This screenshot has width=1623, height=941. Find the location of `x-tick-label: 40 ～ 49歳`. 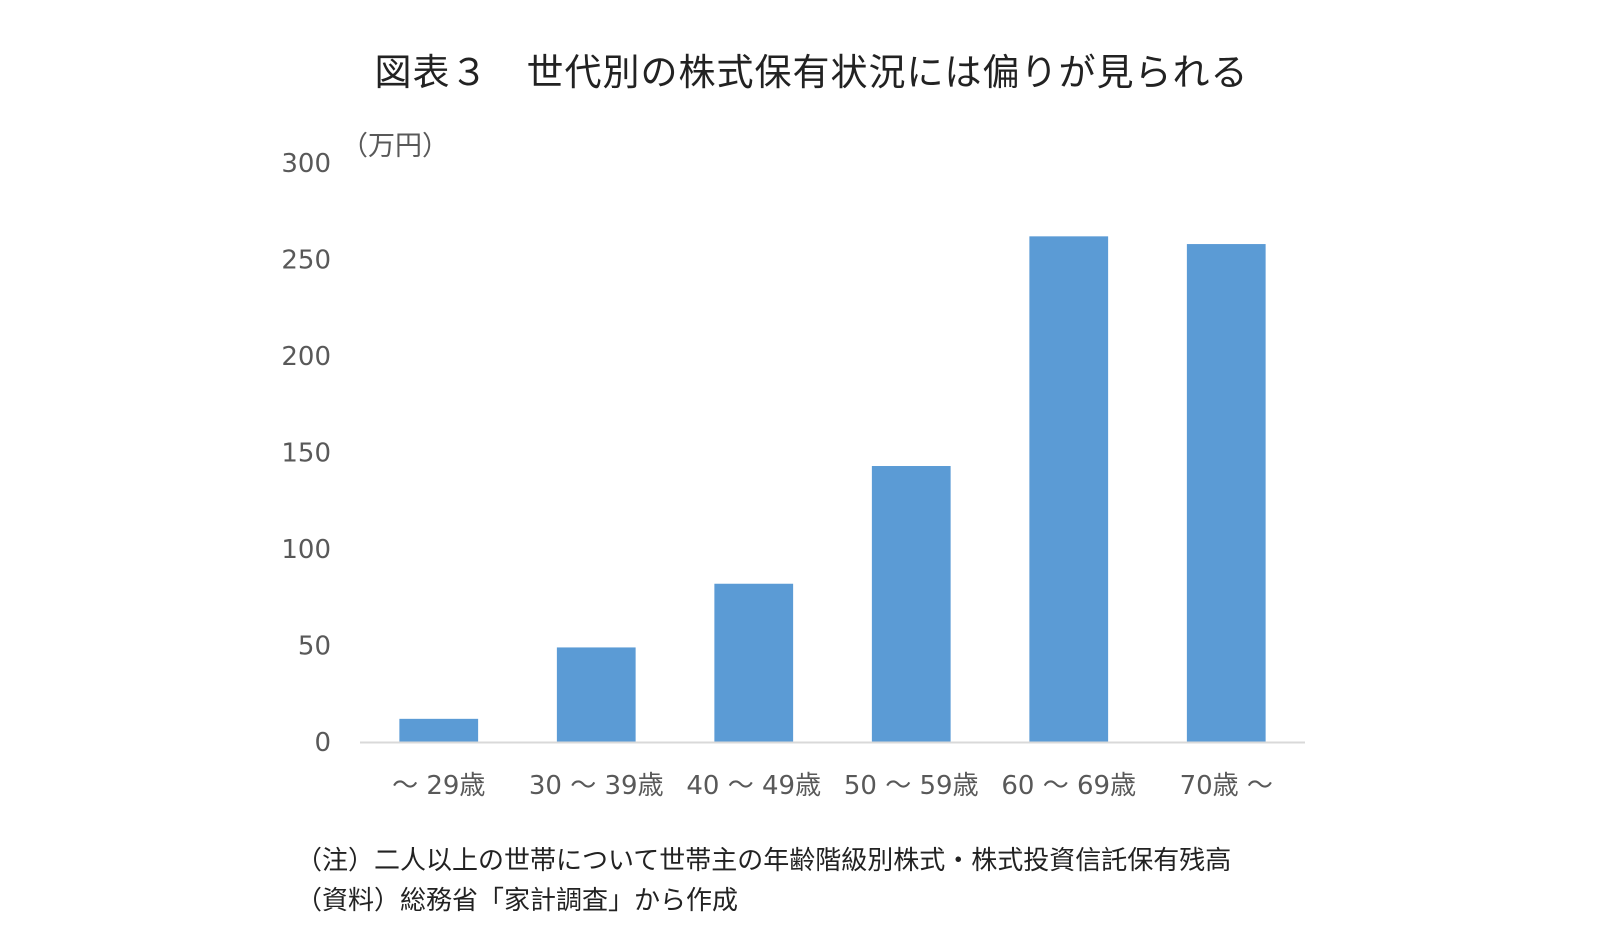

x-tick-label: 40 ～ 49歳 is located at coordinates (753, 786).